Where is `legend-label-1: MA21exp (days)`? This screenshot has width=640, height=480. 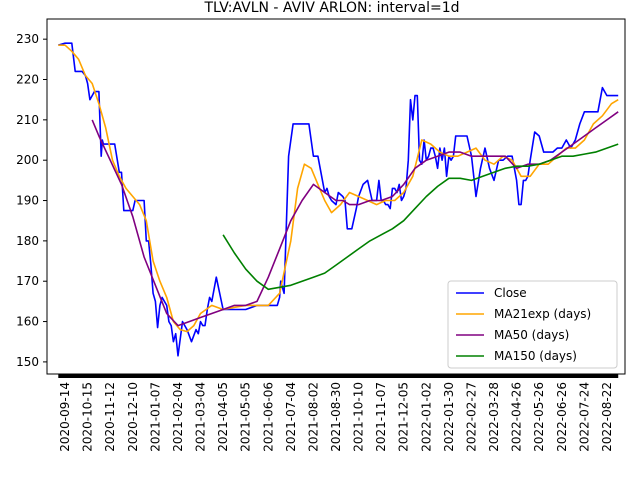
legend-label-1: MA21exp (days) is located at coordinates (542, 314).